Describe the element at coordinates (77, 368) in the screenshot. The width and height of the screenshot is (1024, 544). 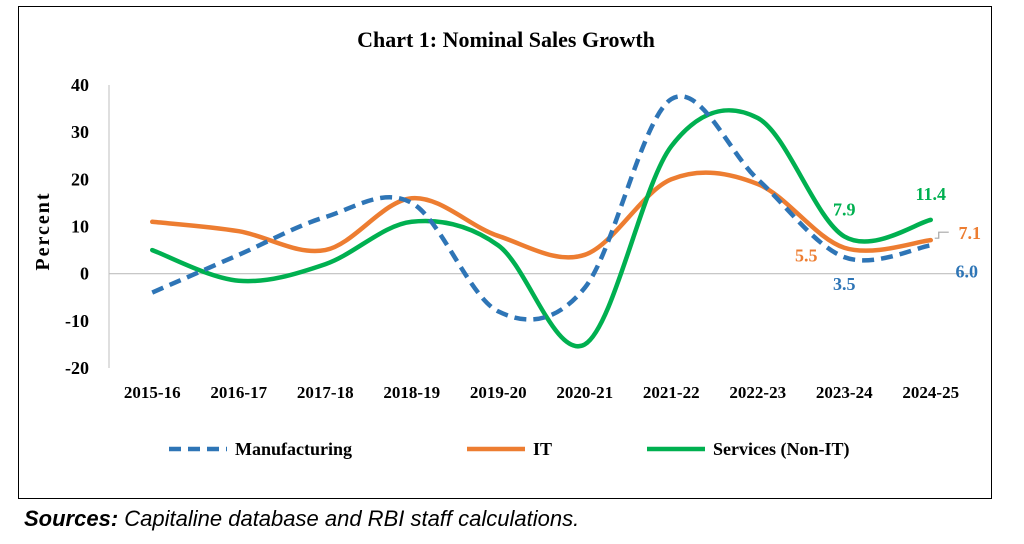
I see `y-tick-label: -20` at that location.